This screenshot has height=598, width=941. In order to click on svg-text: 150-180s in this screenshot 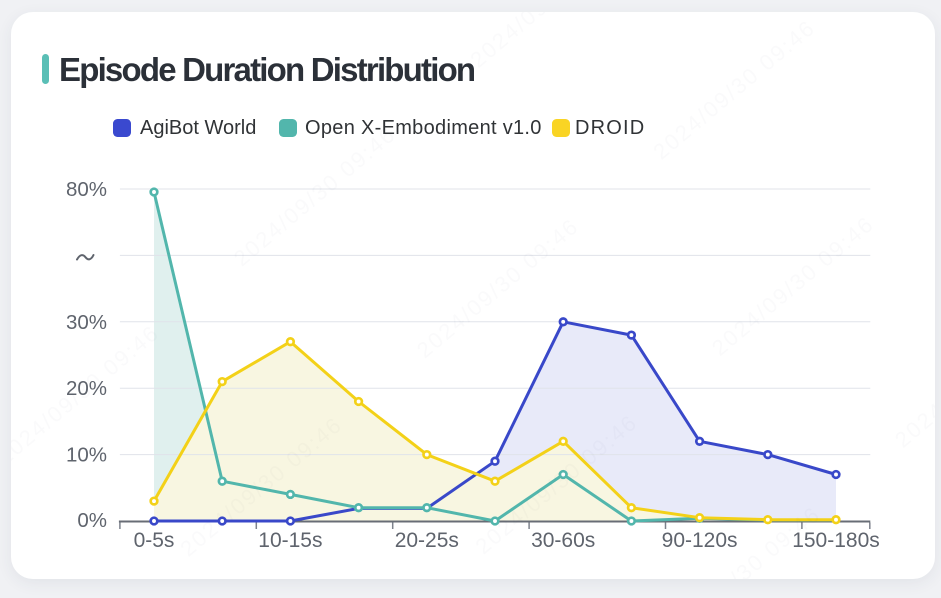, I will do `click(836, 540)`.